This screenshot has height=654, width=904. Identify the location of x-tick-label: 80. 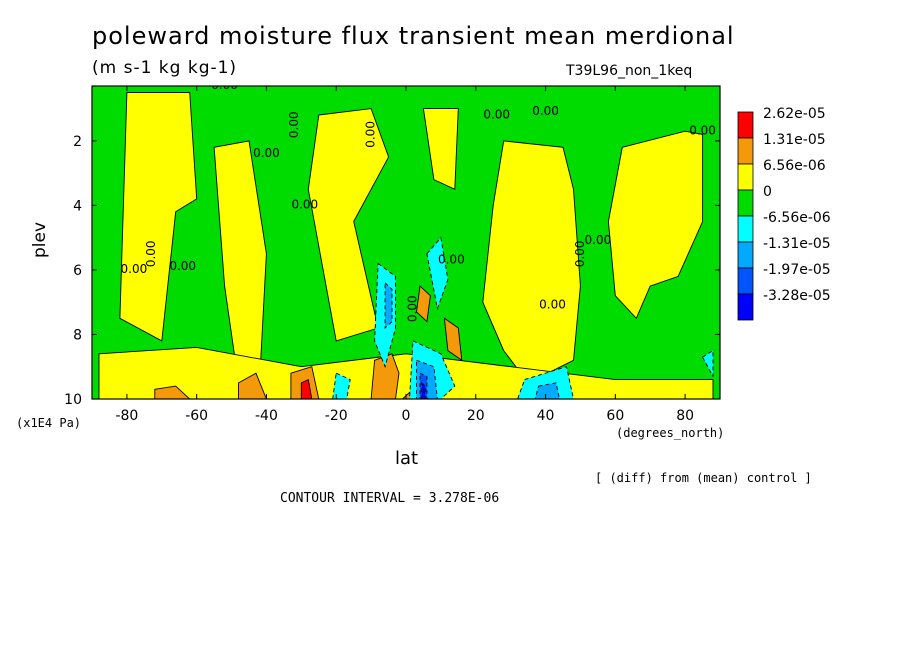
(685, 416).